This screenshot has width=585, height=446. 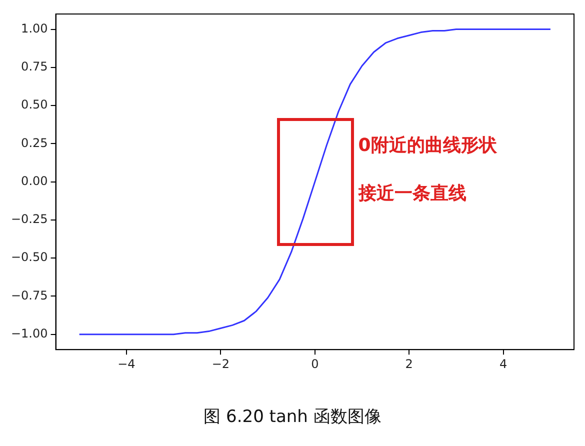 What do you see at coordinates (315, 363) in the screenshot?
I see `x-tick-label: 0` at bounding box center [315, 363].